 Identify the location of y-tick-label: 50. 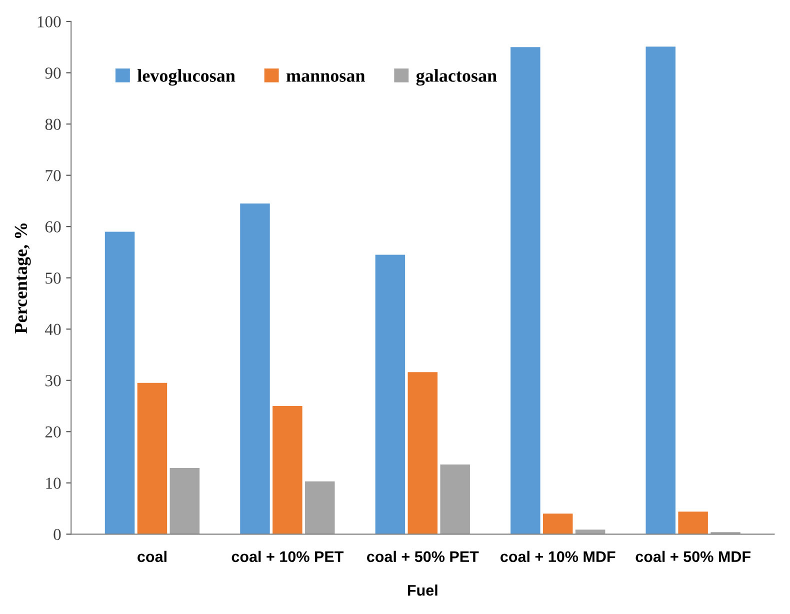
(53, 278).